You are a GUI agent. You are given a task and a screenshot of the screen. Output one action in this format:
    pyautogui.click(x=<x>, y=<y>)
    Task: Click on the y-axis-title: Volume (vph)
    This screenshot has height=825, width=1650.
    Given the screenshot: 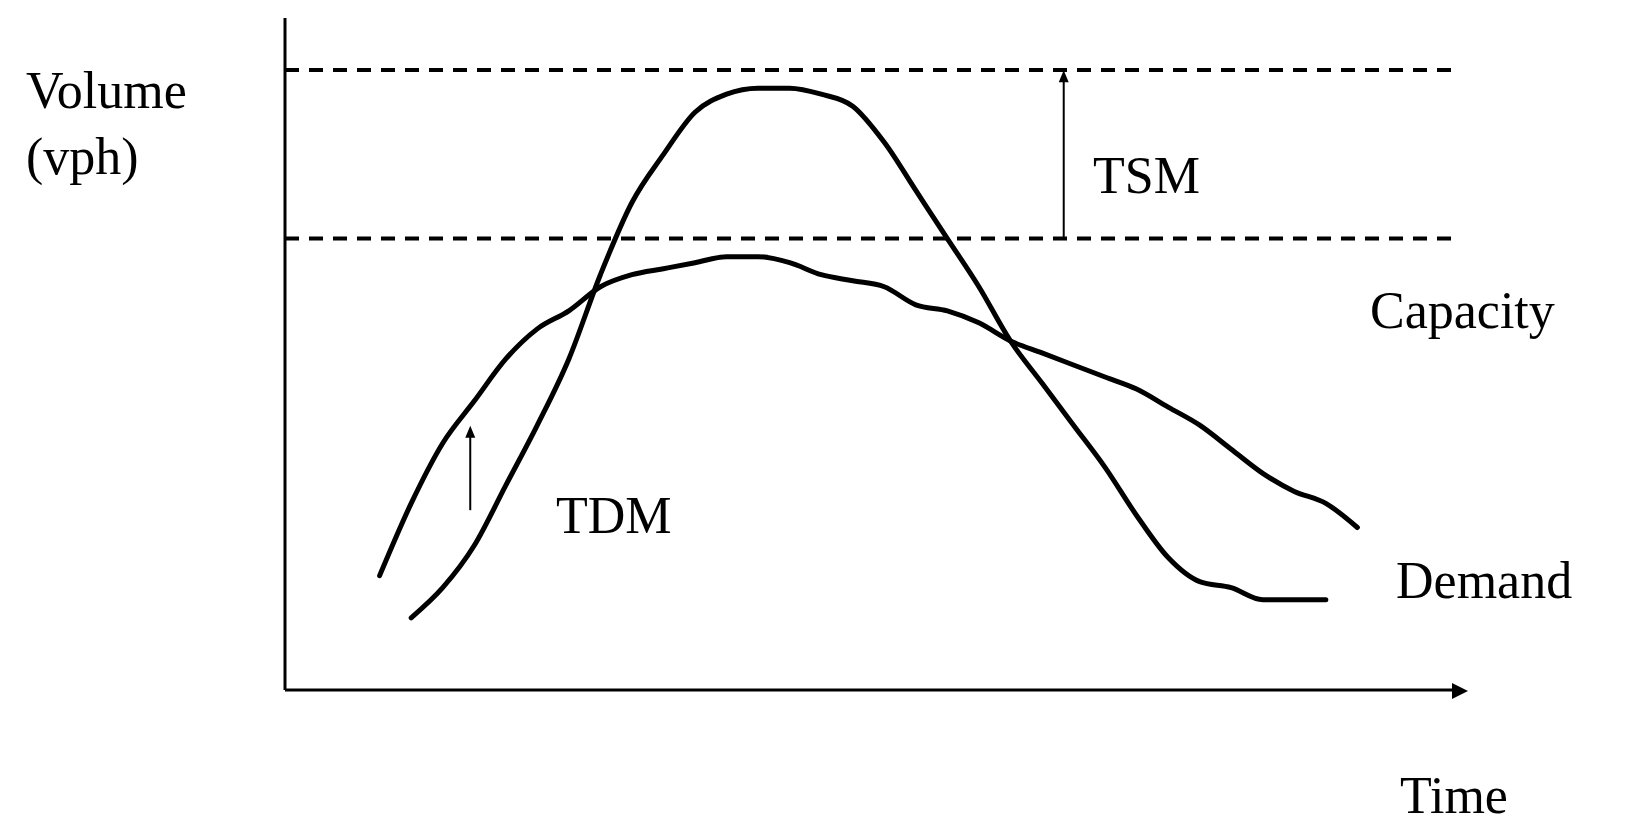 What is the action you would take?
    pyautogui.click(x=106, y=124)
    